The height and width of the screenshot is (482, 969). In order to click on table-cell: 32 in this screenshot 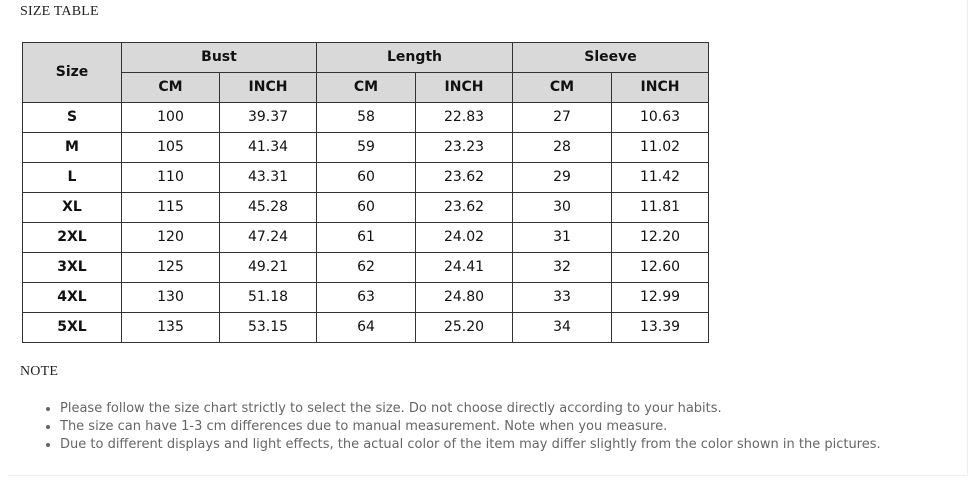, I will do `click(562, 267)`.